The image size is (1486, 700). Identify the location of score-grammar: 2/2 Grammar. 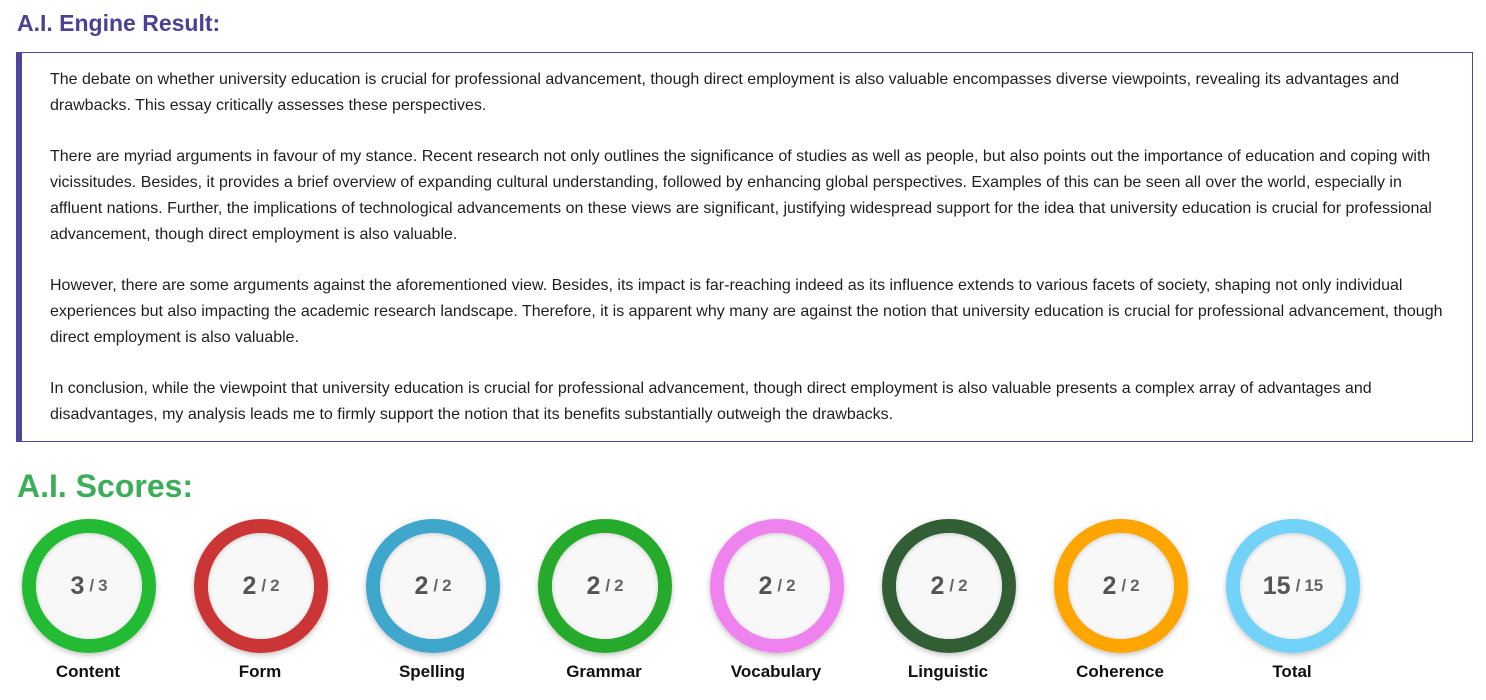
(604, 609).